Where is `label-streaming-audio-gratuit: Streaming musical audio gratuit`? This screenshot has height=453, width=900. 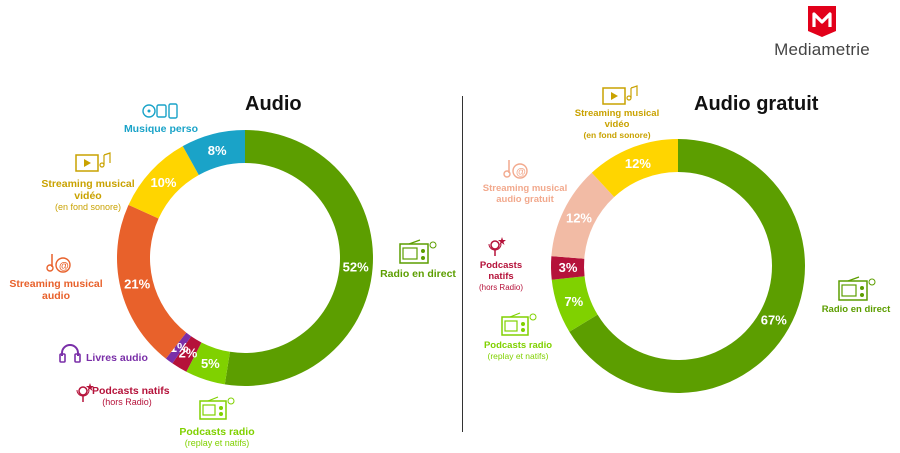 label-streaming-audio-gratuit: Streaming musical audio gratuit is located at coordinates (525, 194).